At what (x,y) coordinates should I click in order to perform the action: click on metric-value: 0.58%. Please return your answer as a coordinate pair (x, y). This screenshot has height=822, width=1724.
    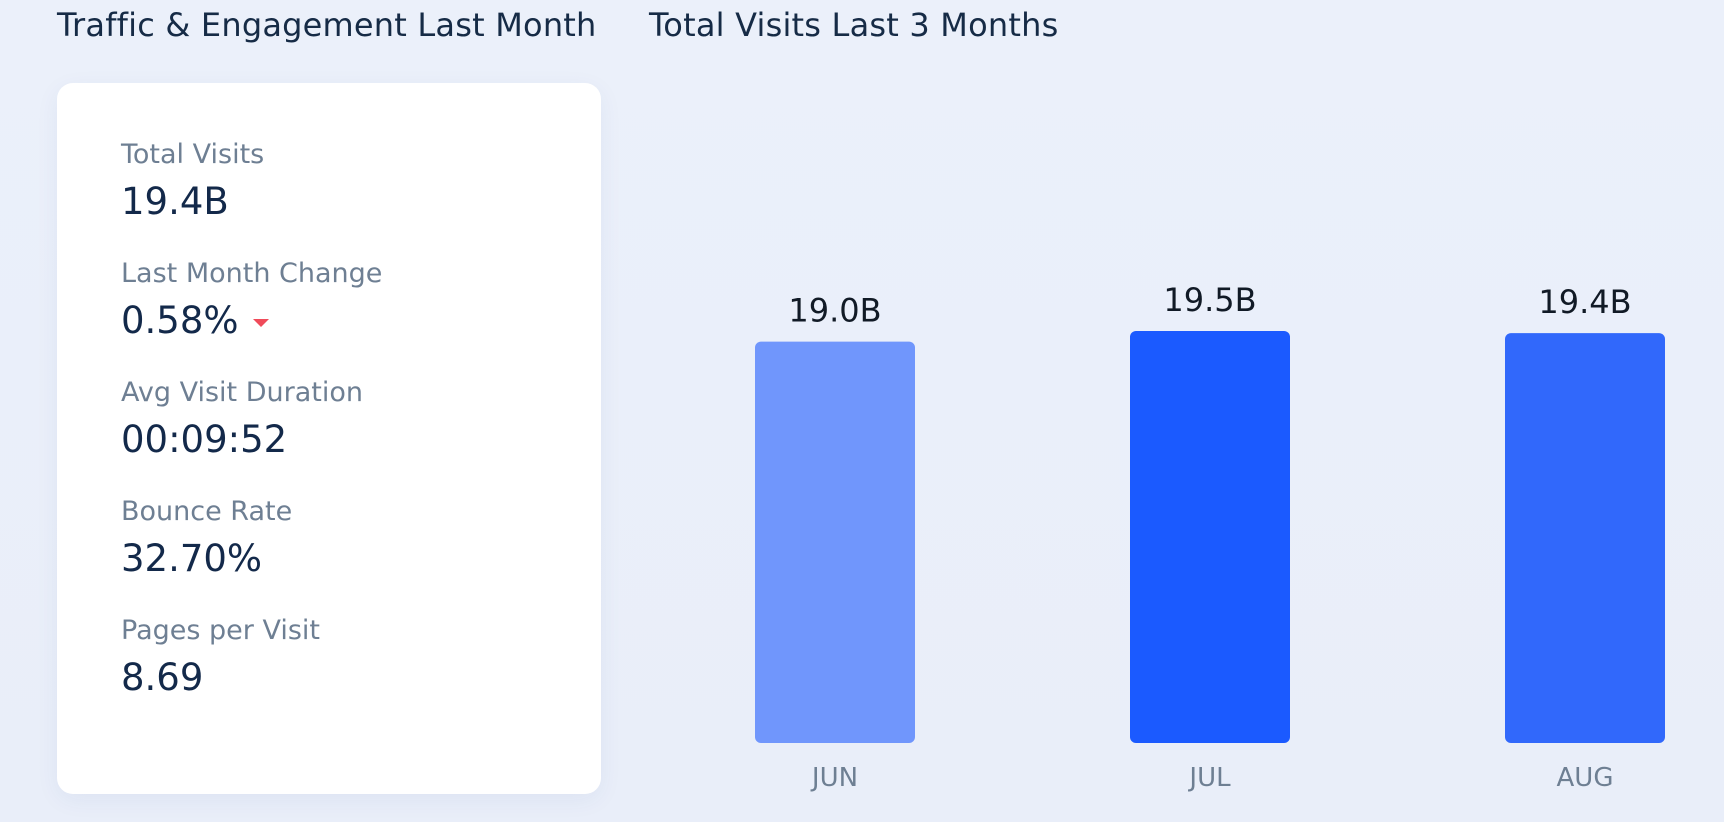
    Looking at the image, I should click on (251, 321).